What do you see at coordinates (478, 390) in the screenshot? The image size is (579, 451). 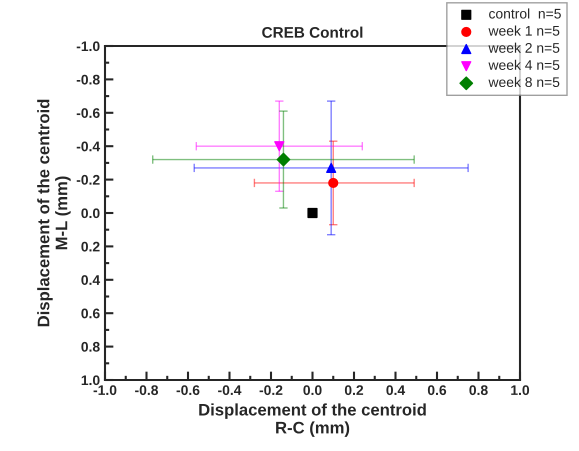 I see `x-tick-label: 0.8` at bounding box center [478, 390].